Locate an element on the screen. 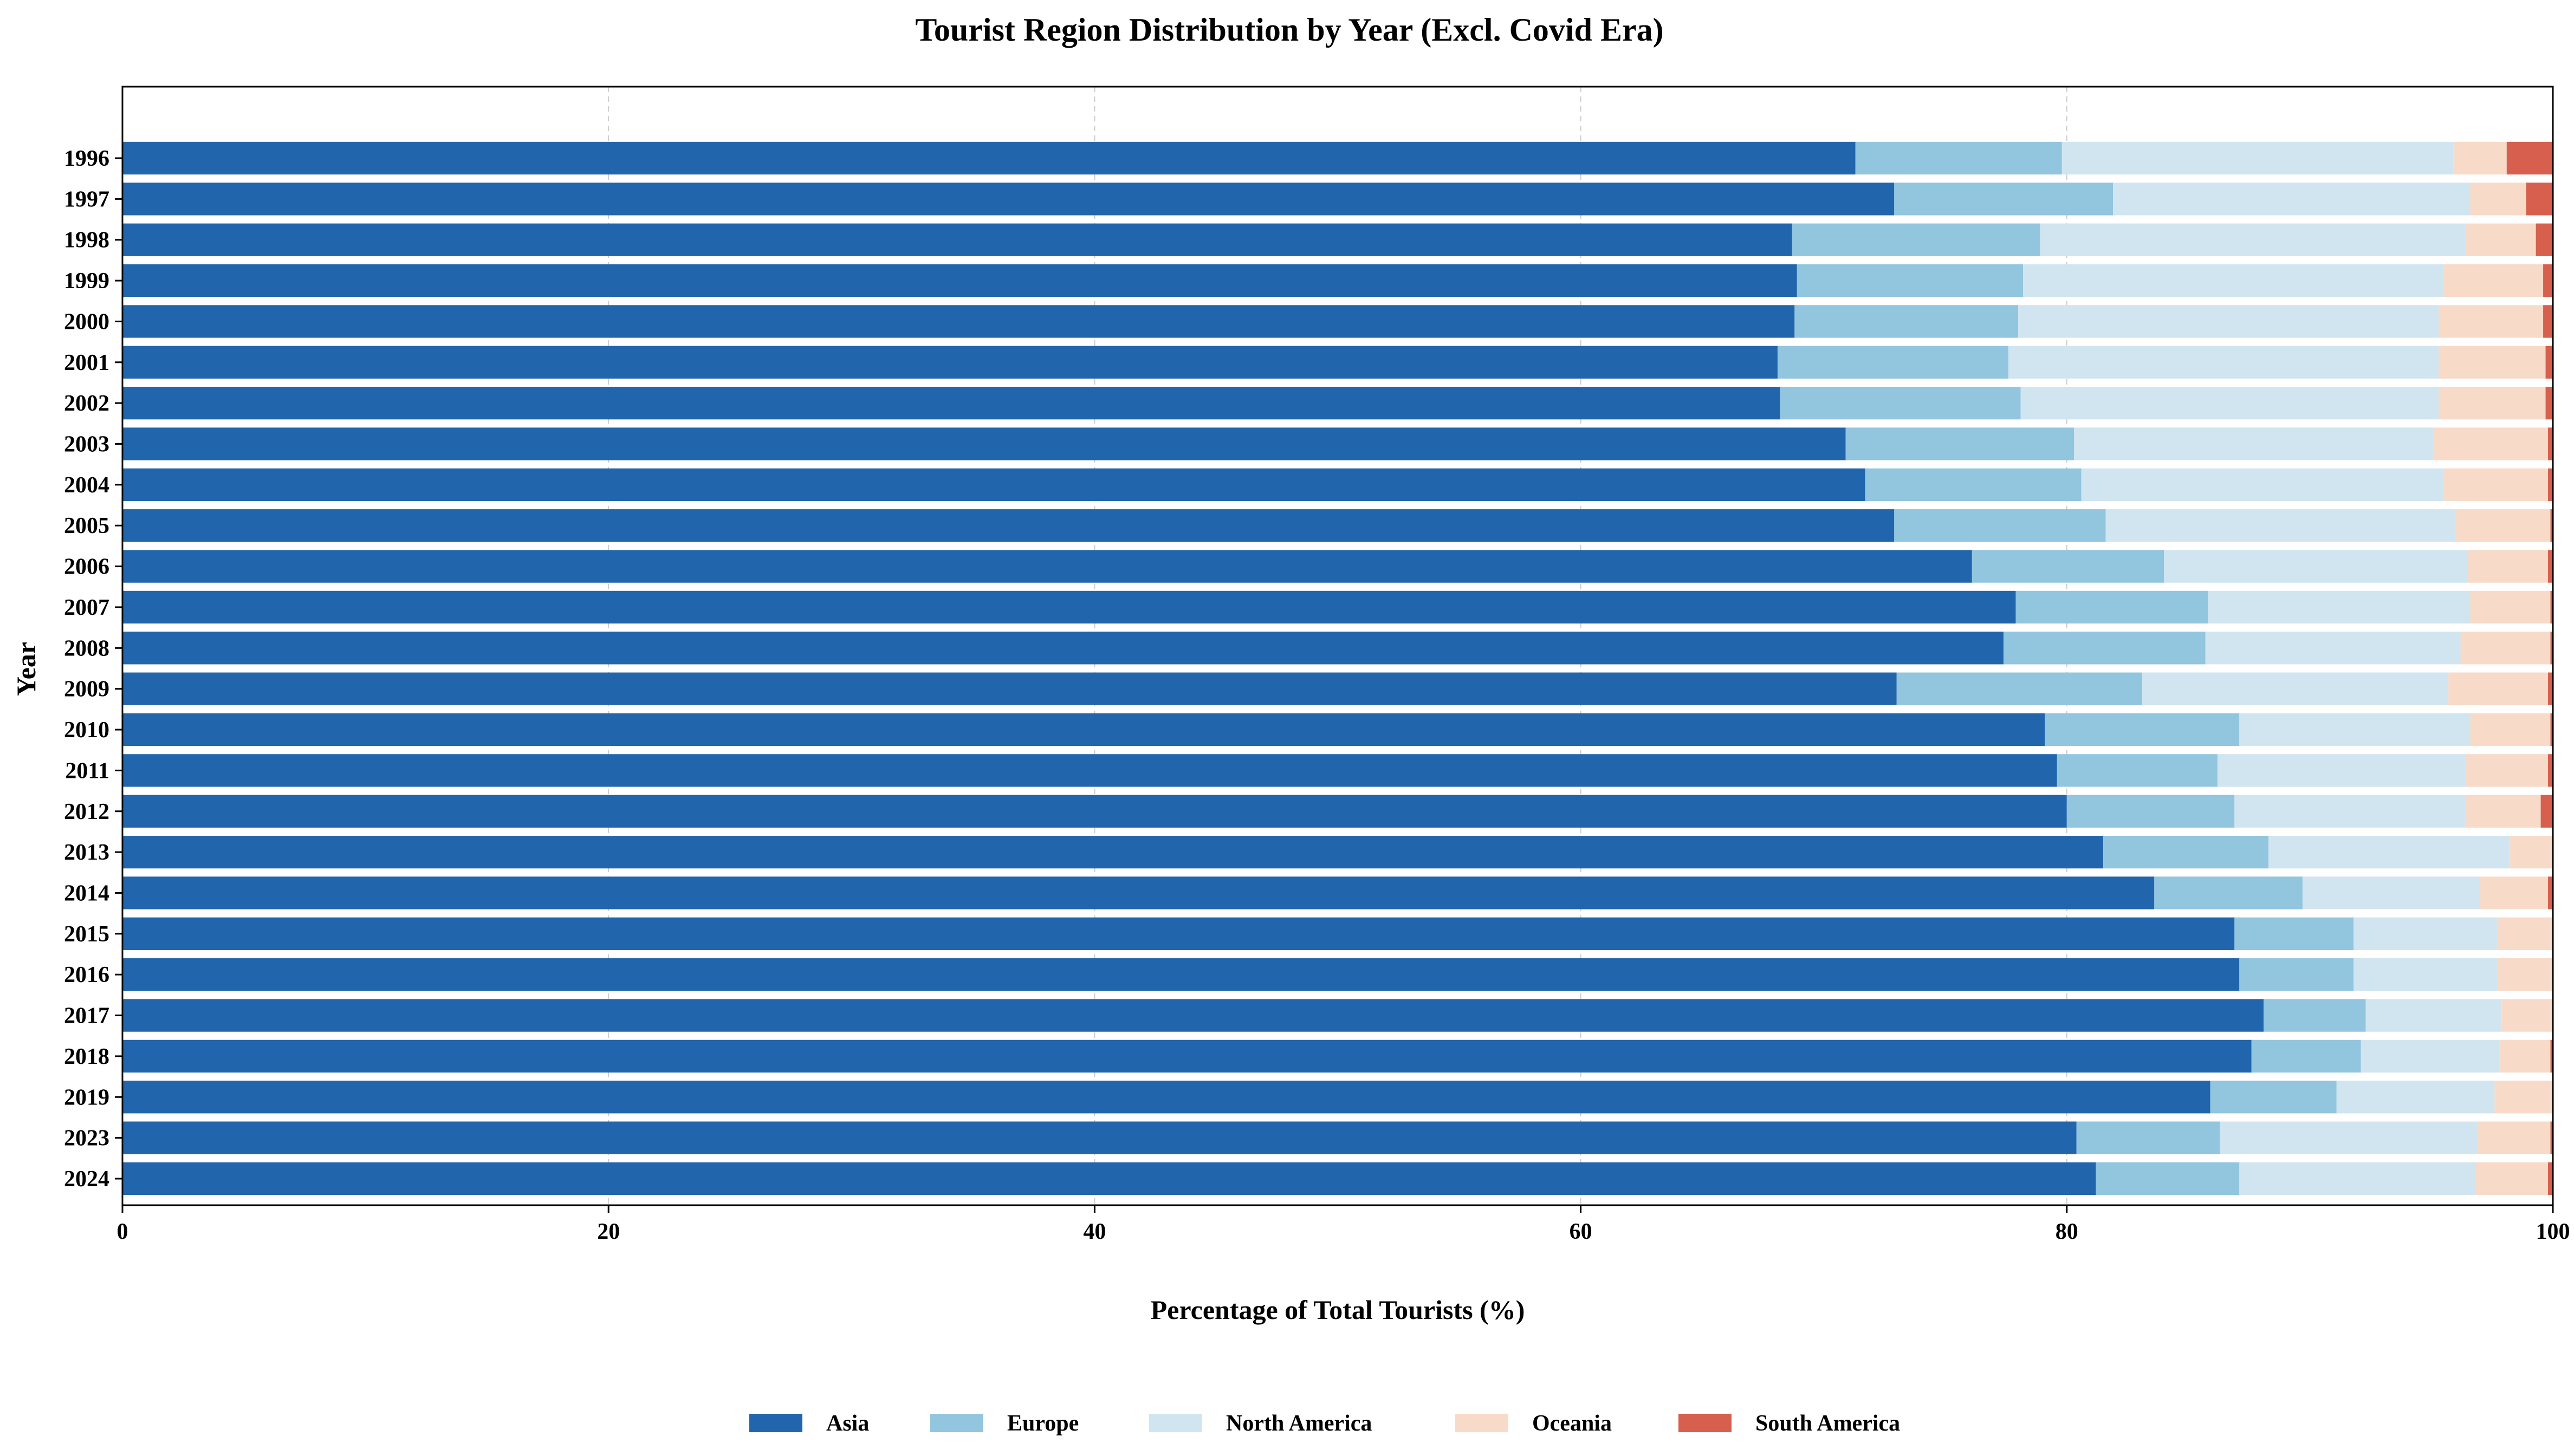 Image resolution: width=2574 pixels, height=1456 pixels. legend-label: Europe is located at coordinates (1043, 1423).